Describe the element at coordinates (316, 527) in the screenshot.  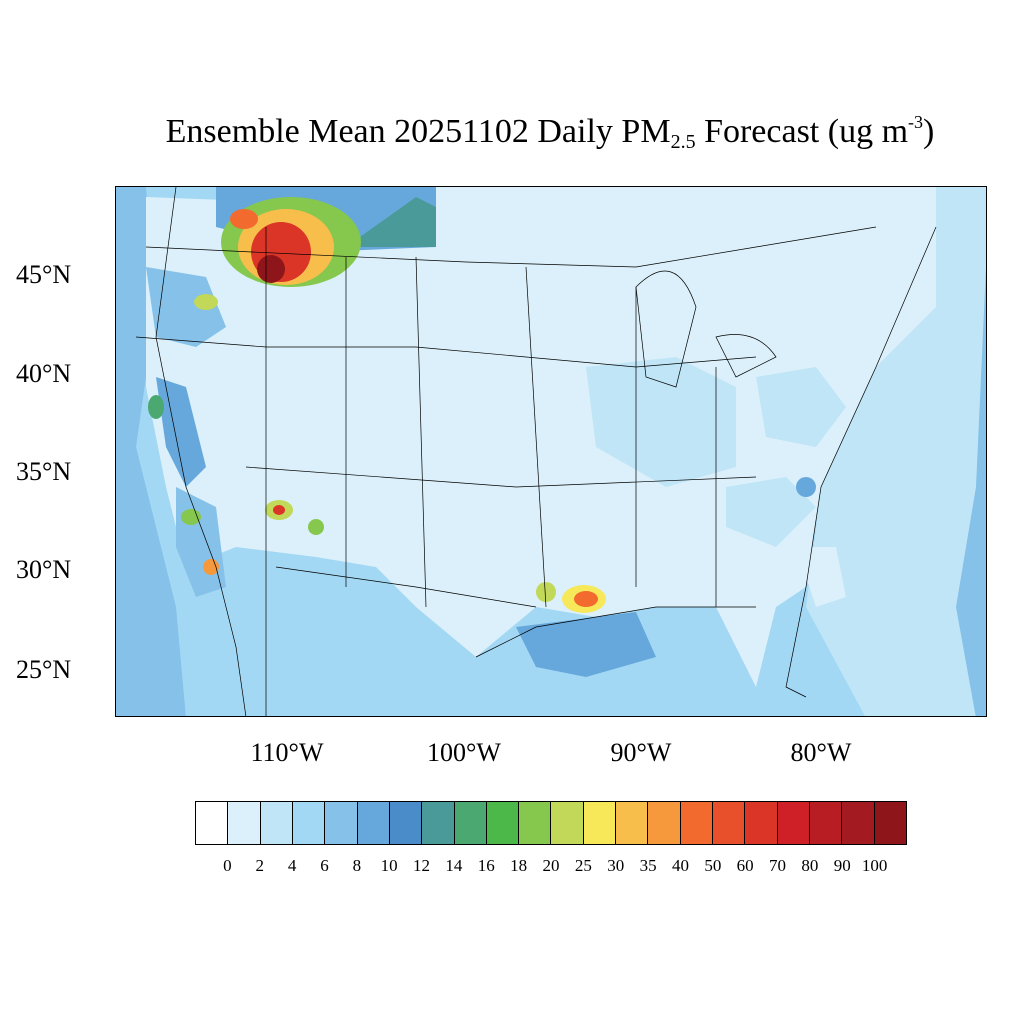
I see `arizona-plume-east` at that location.